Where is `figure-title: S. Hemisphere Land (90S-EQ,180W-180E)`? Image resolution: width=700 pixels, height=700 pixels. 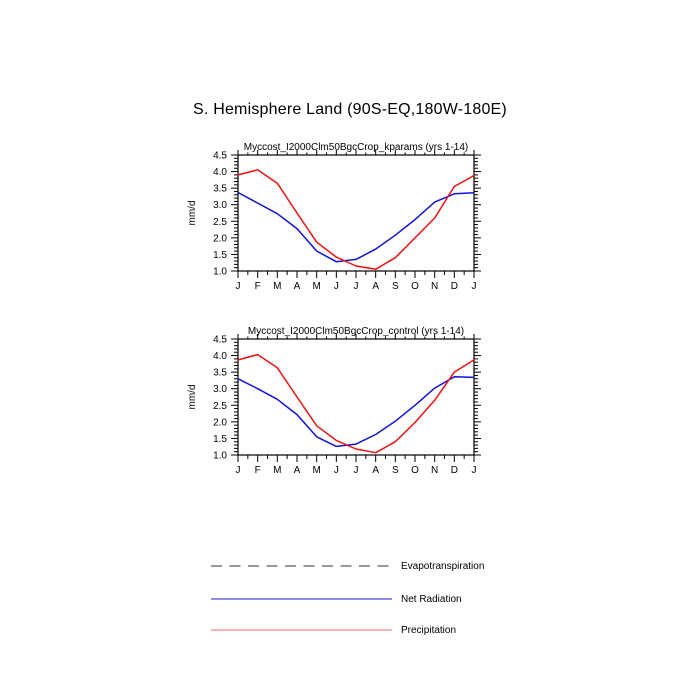 figure-title: S. Hemisphere Land (90S-EQ,180W-180E) is located at coordinates (350, 109).